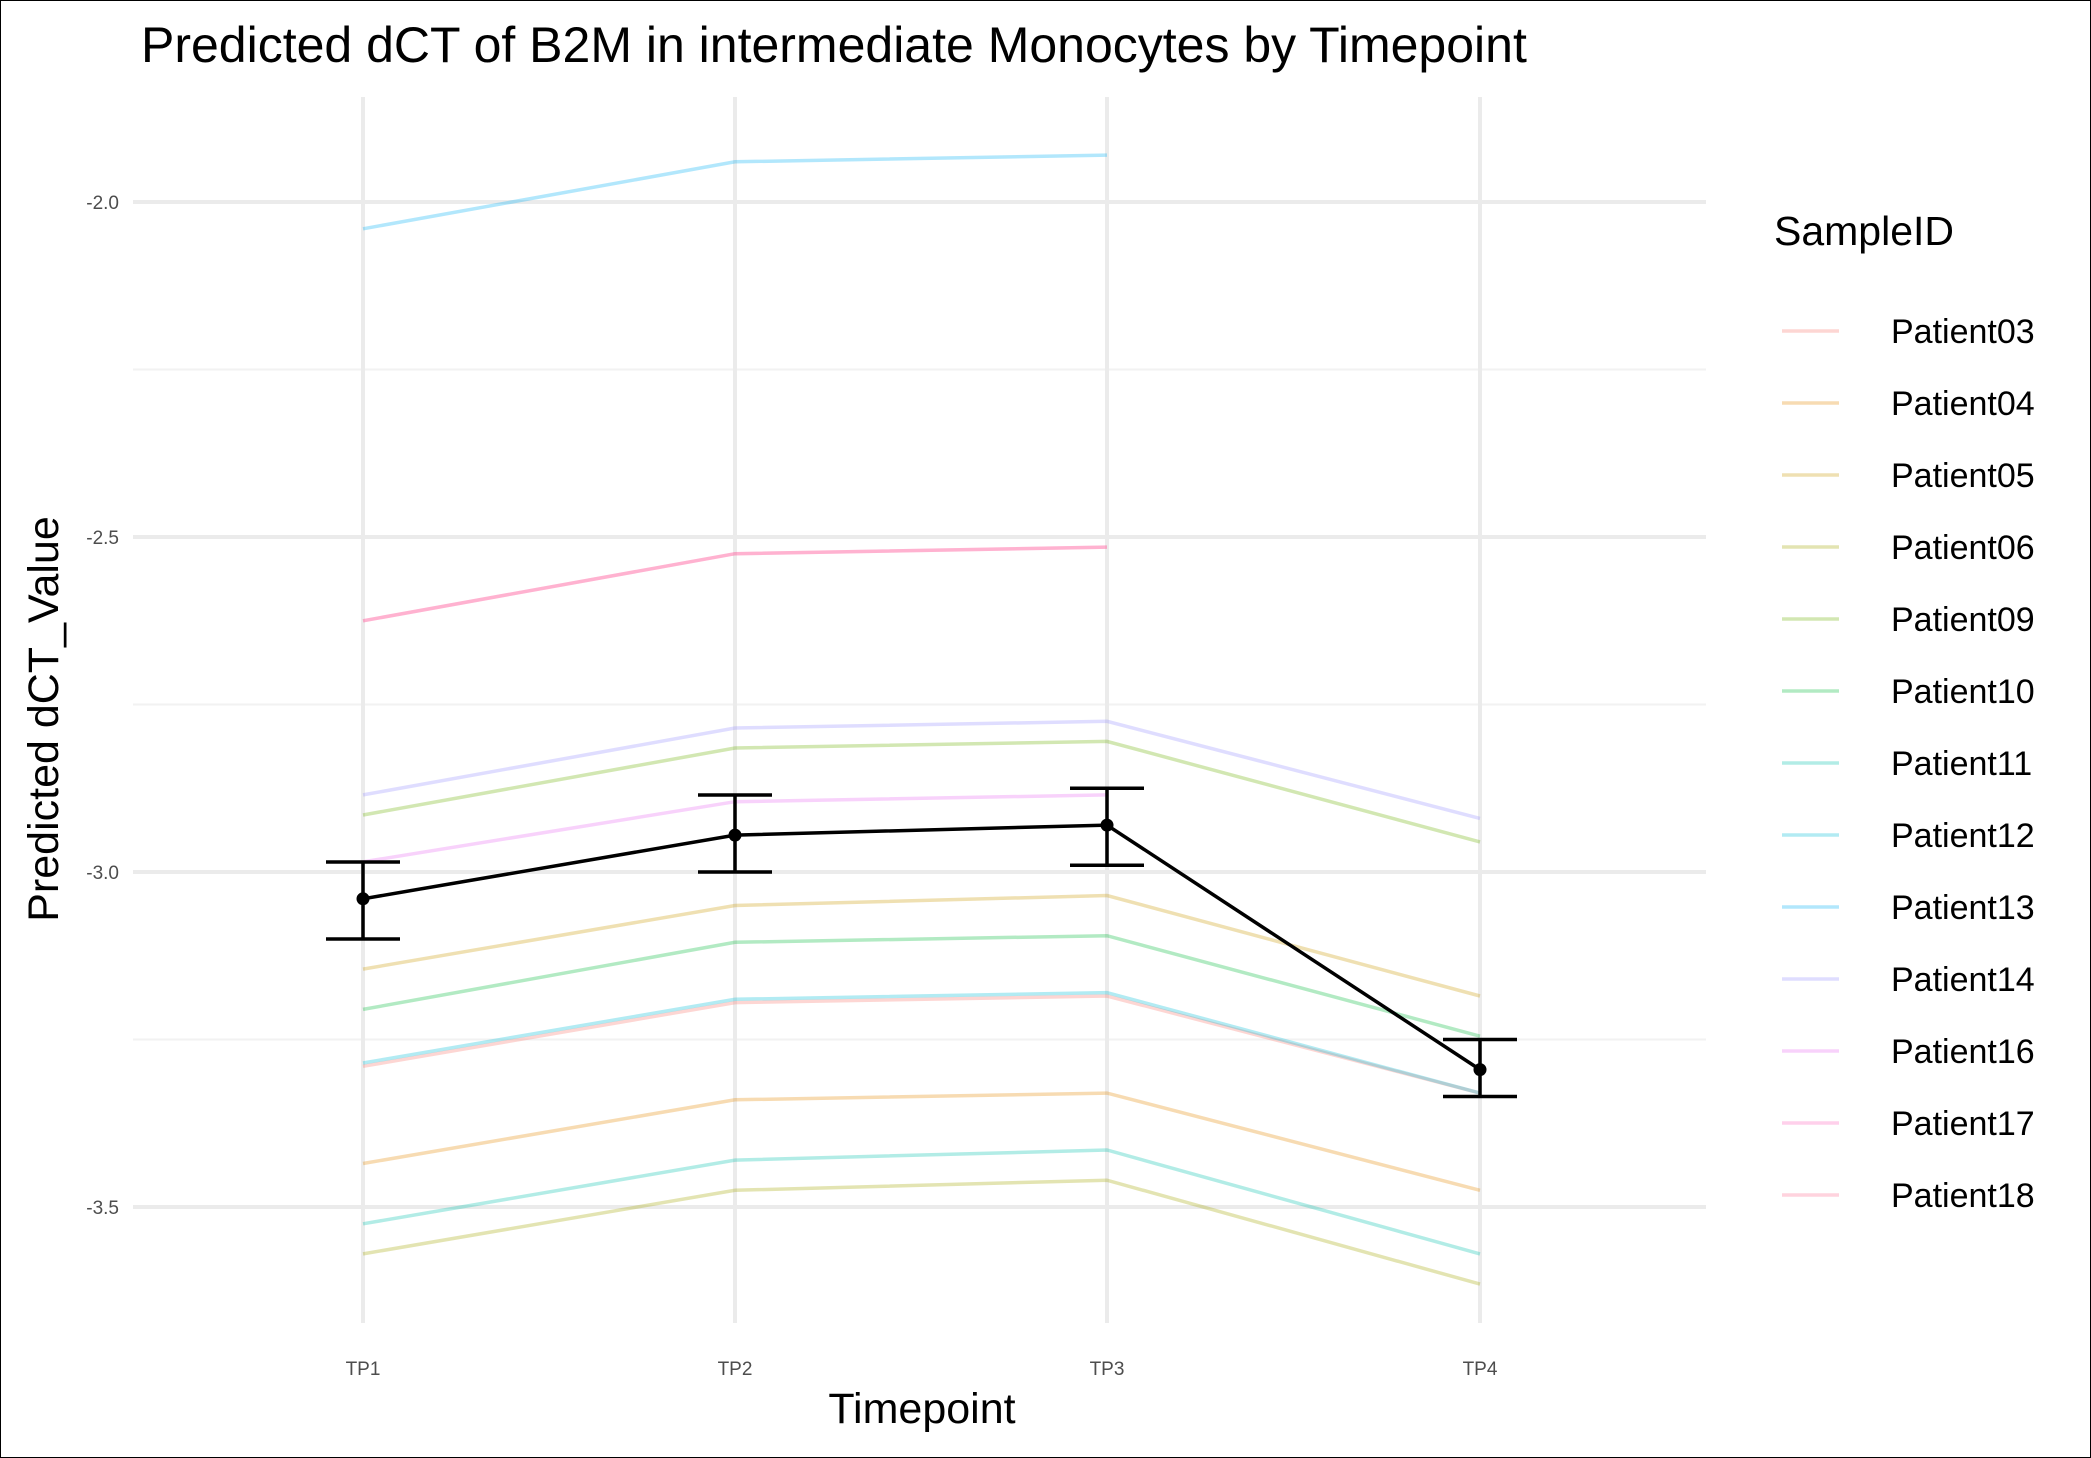  I want to click on legend-label-patient05: Patient05, so click(1963, 476).